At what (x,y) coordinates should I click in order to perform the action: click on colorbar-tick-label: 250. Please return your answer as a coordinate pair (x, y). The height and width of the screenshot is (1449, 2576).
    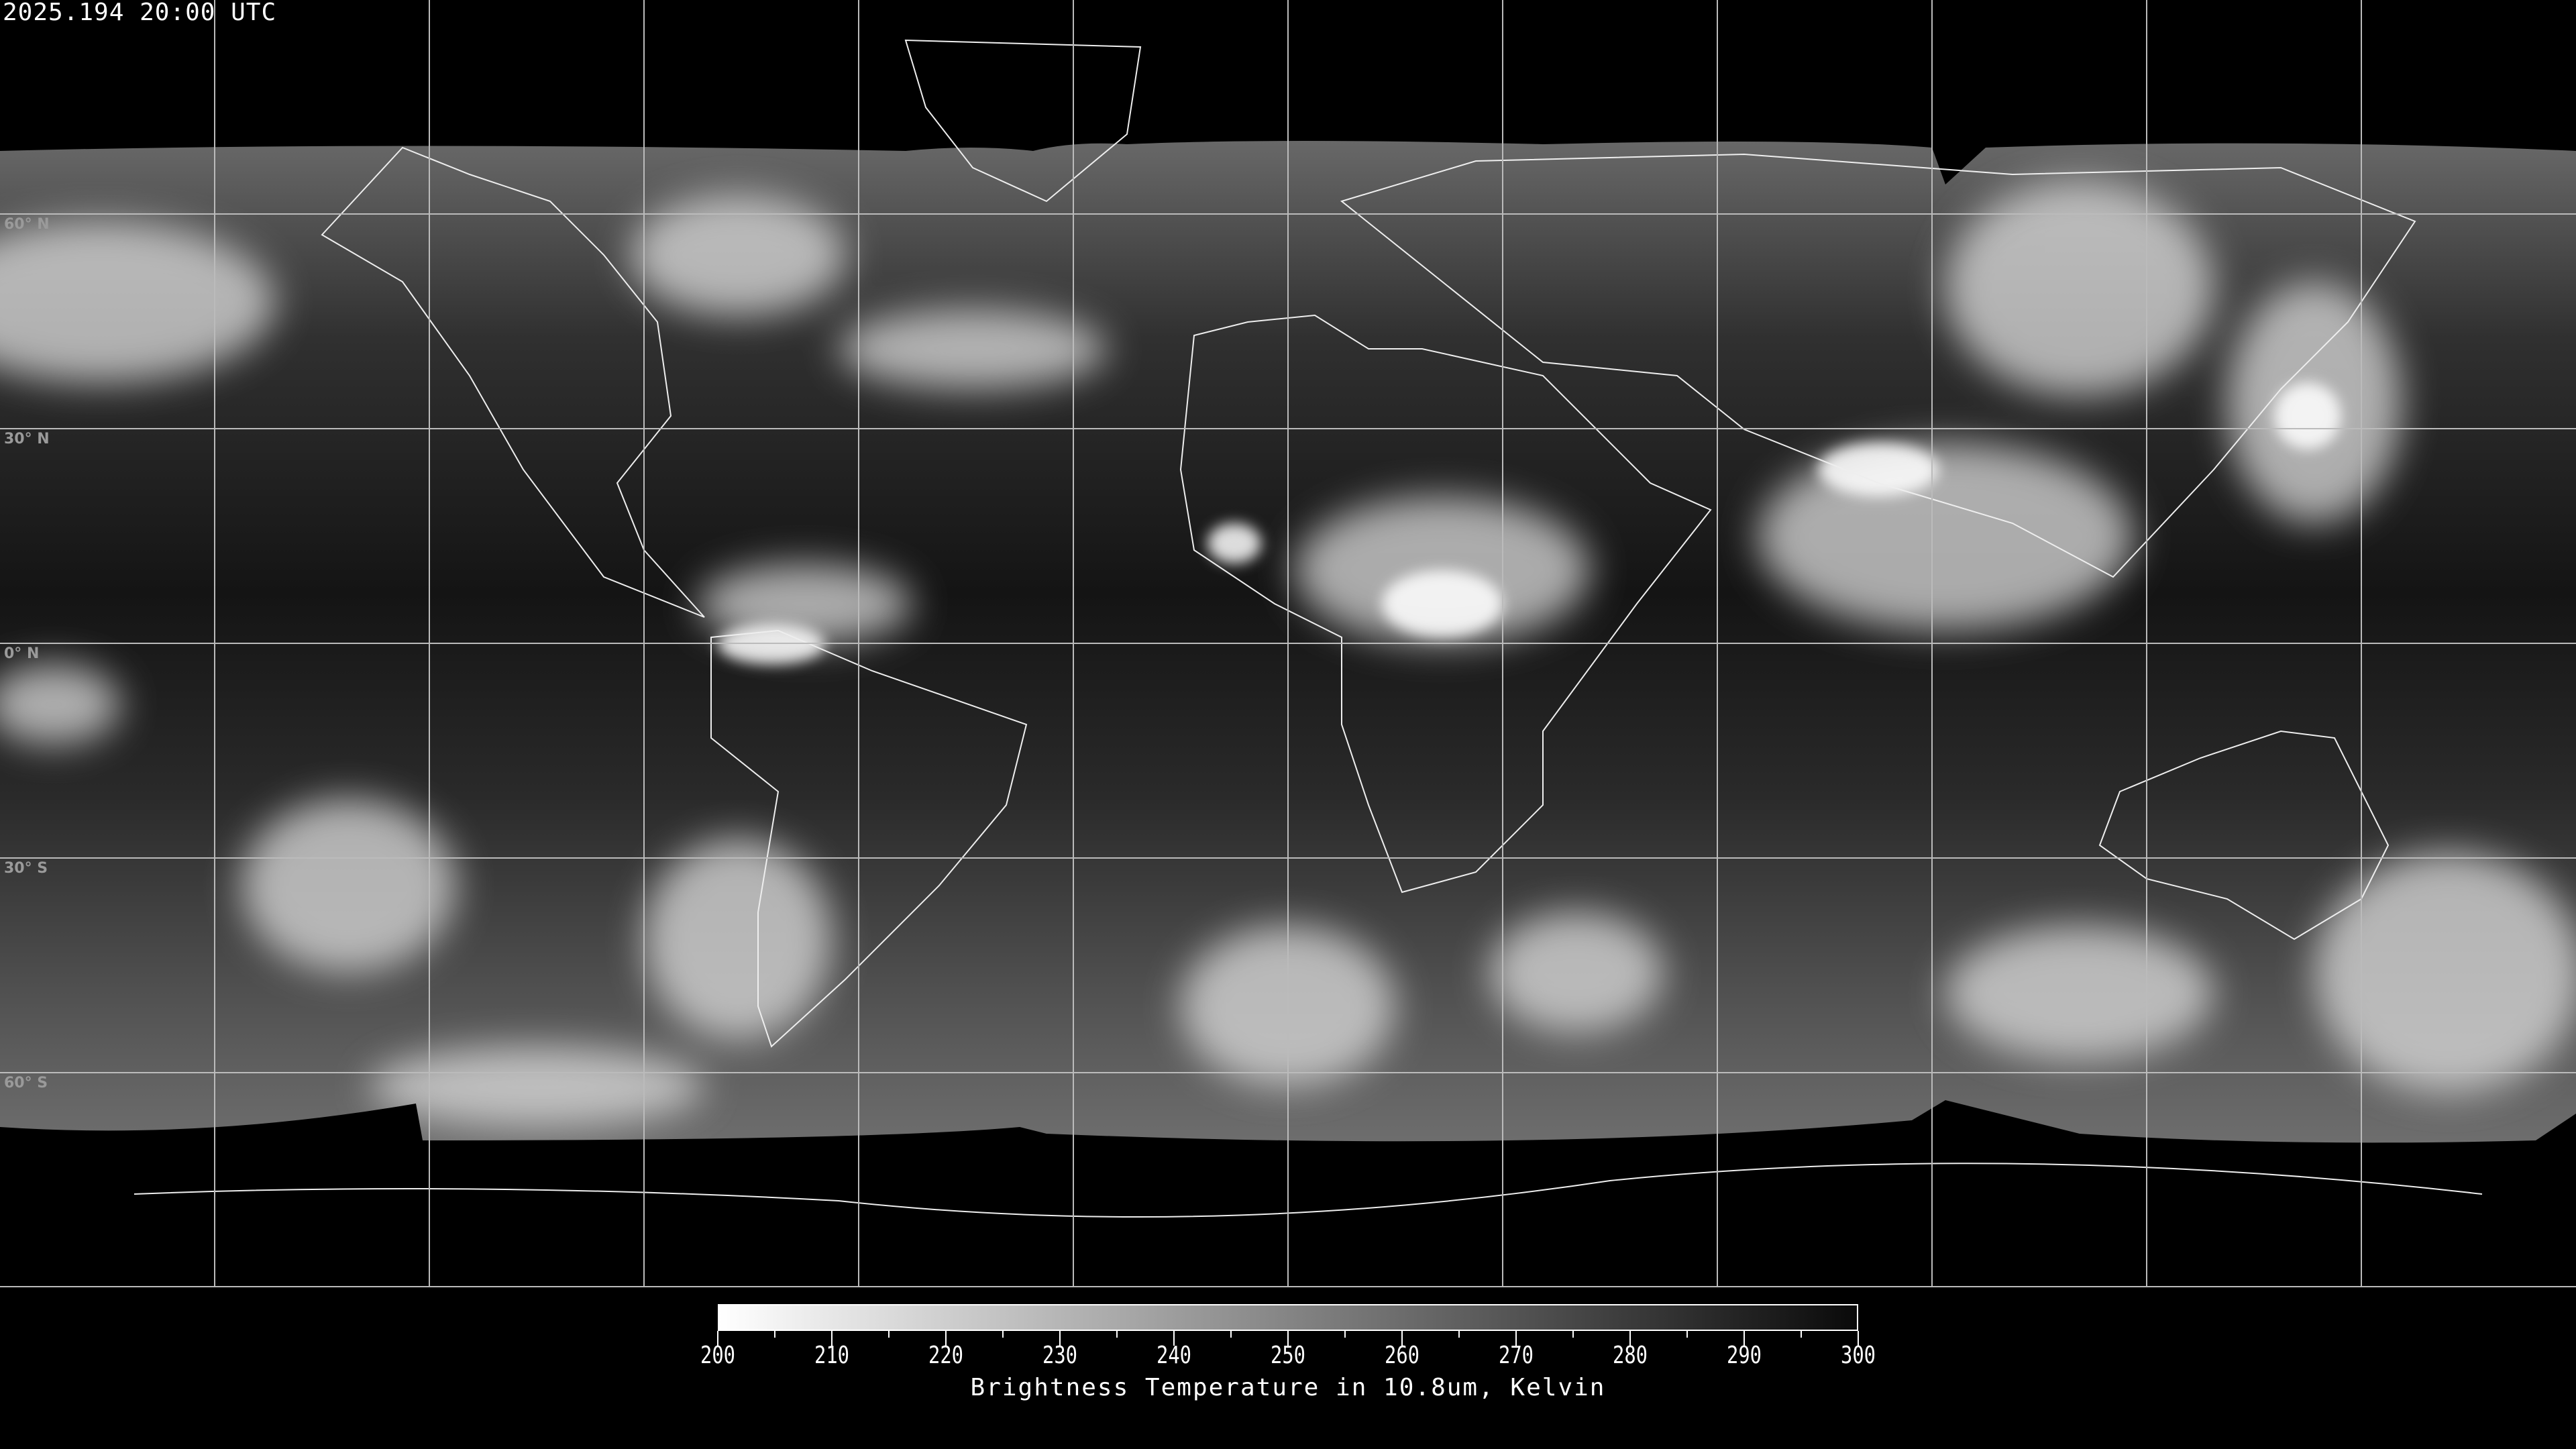
    Looking at the image, I should click on (1288, 1355).